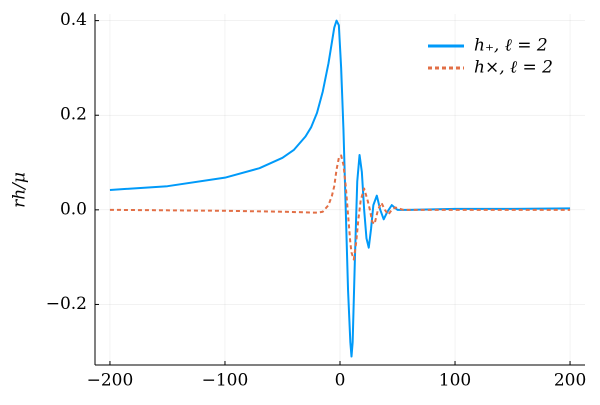  What do you see at coordinates (340, 381) in the screenshot?
I see `x-tick-label: 0` at bounding box center [340, 381].